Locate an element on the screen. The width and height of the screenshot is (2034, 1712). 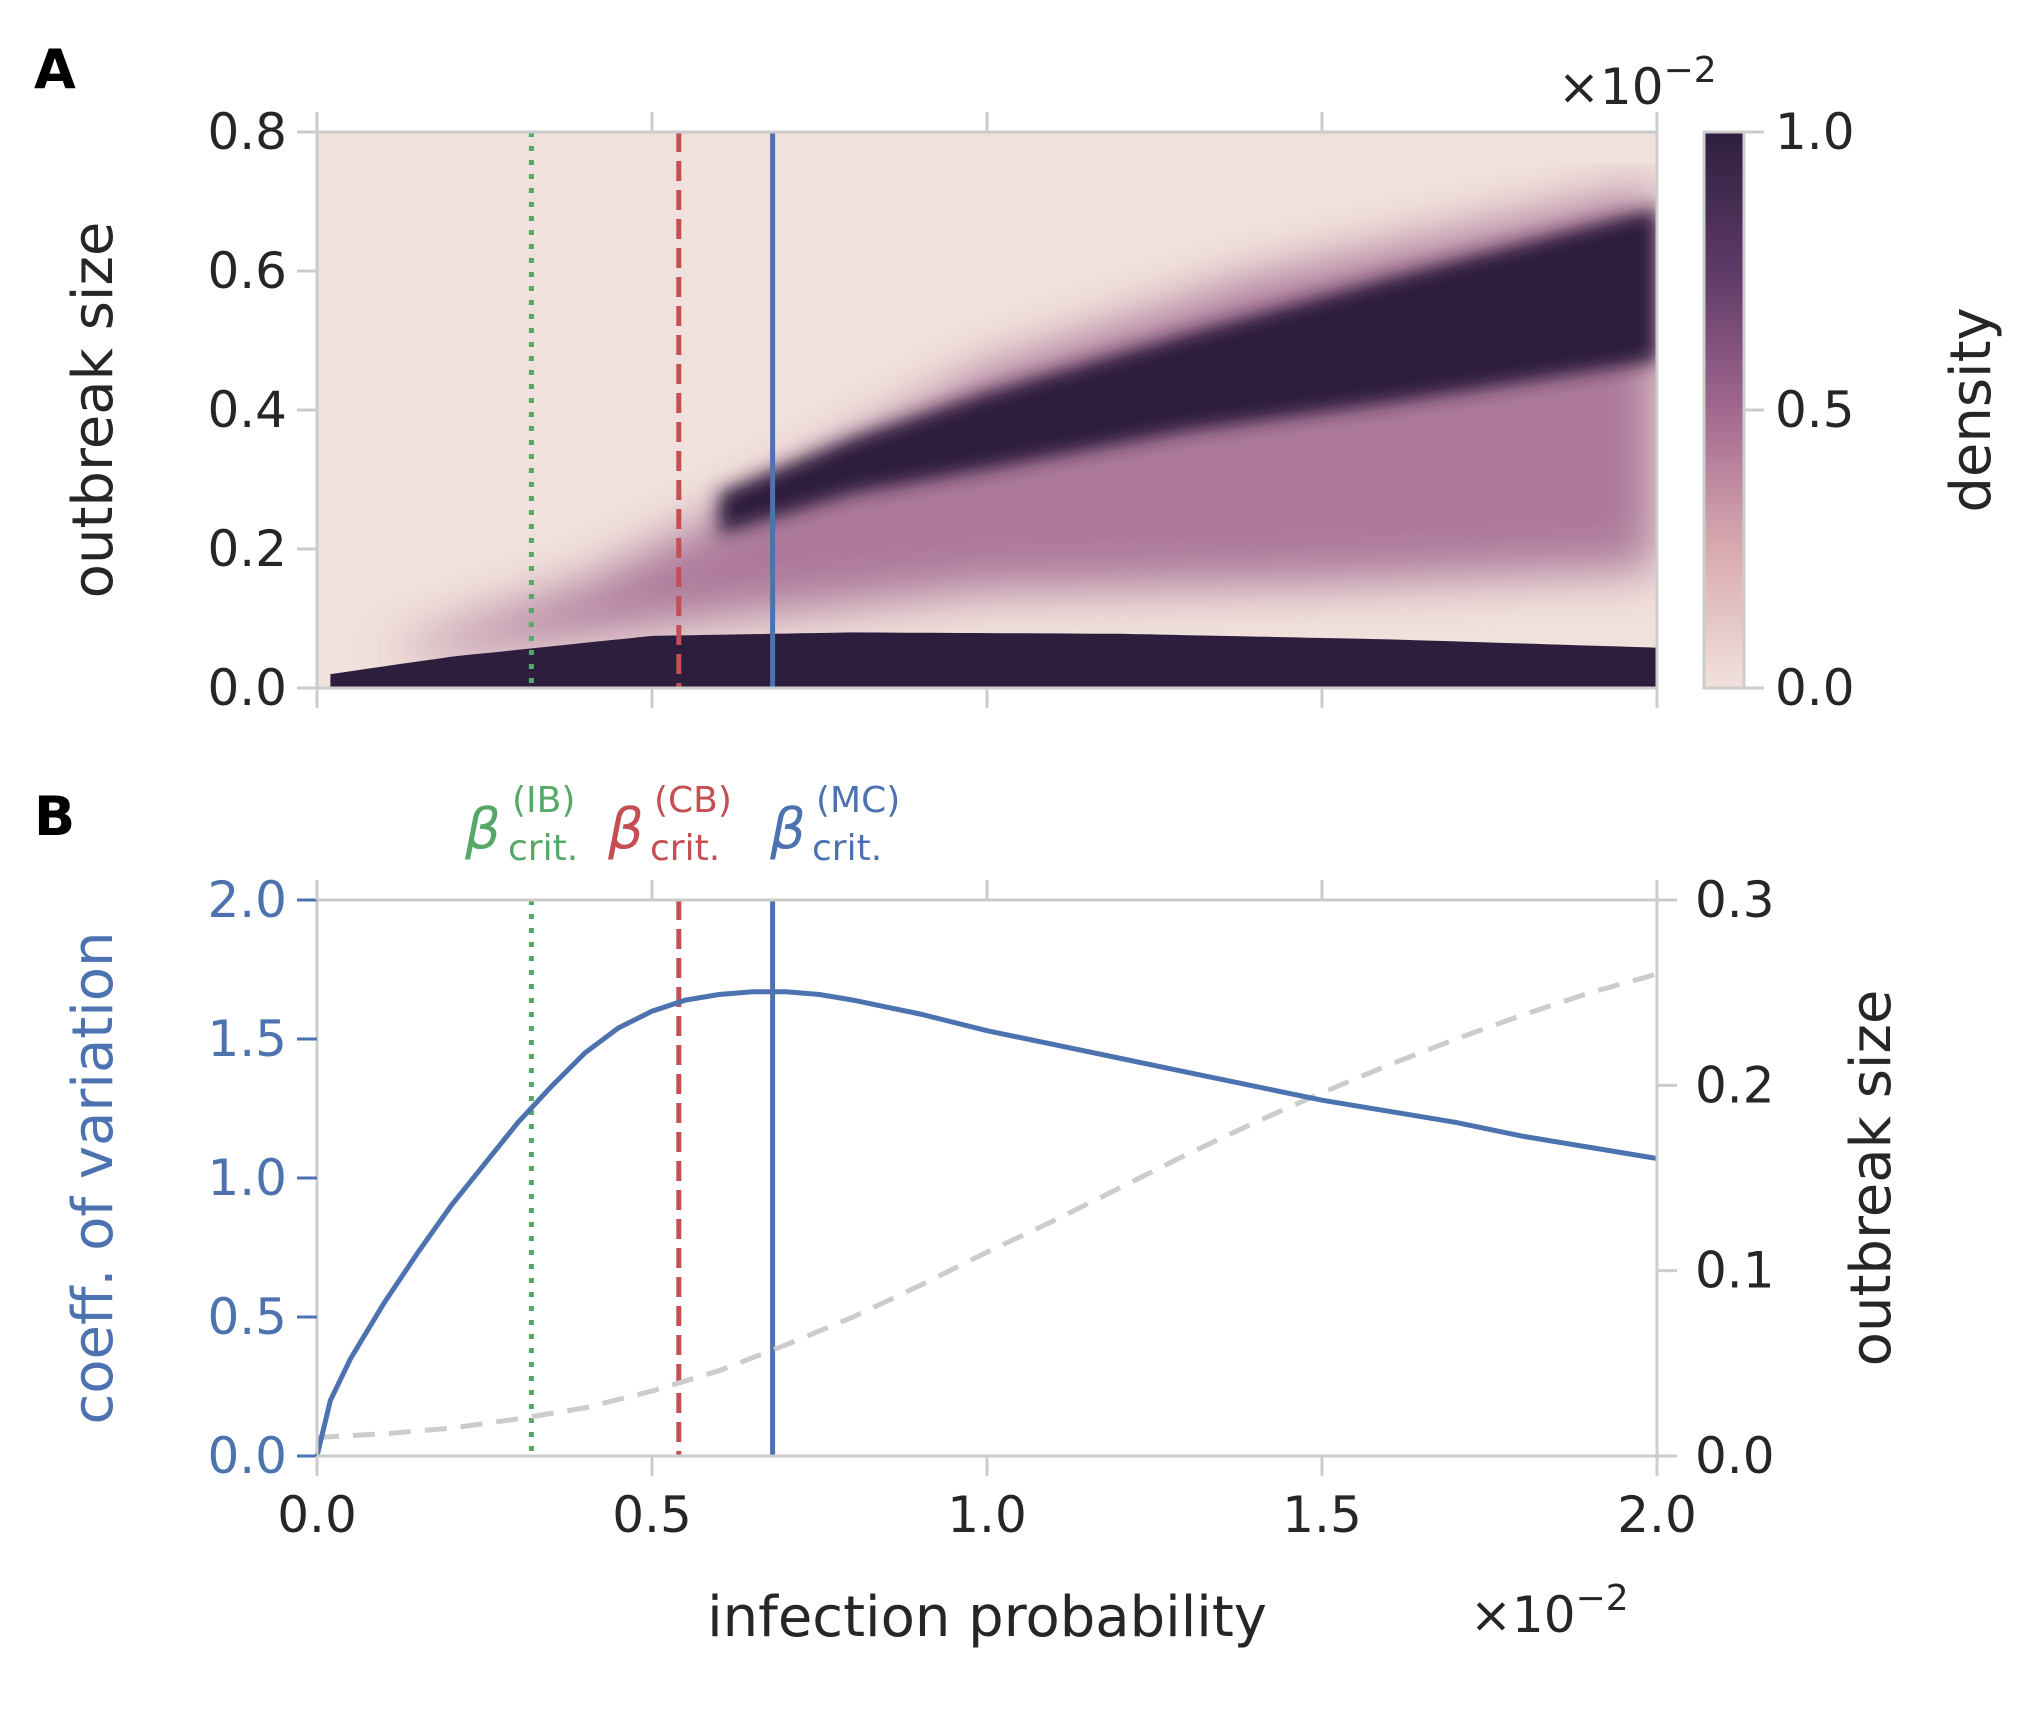
x-tick-label: 1.5 is located at coordinates (1322, 1515).